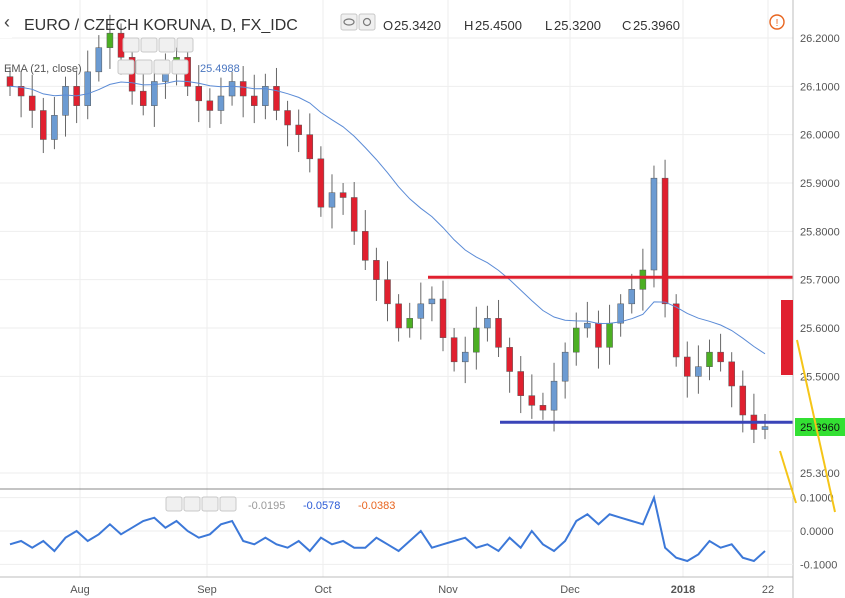 This screenshot has height=598, width=845. What do you see at coordinates (570, 590) in the screenshot?
I see `time-tick-label: Dec` at bounding box center [570, 590].